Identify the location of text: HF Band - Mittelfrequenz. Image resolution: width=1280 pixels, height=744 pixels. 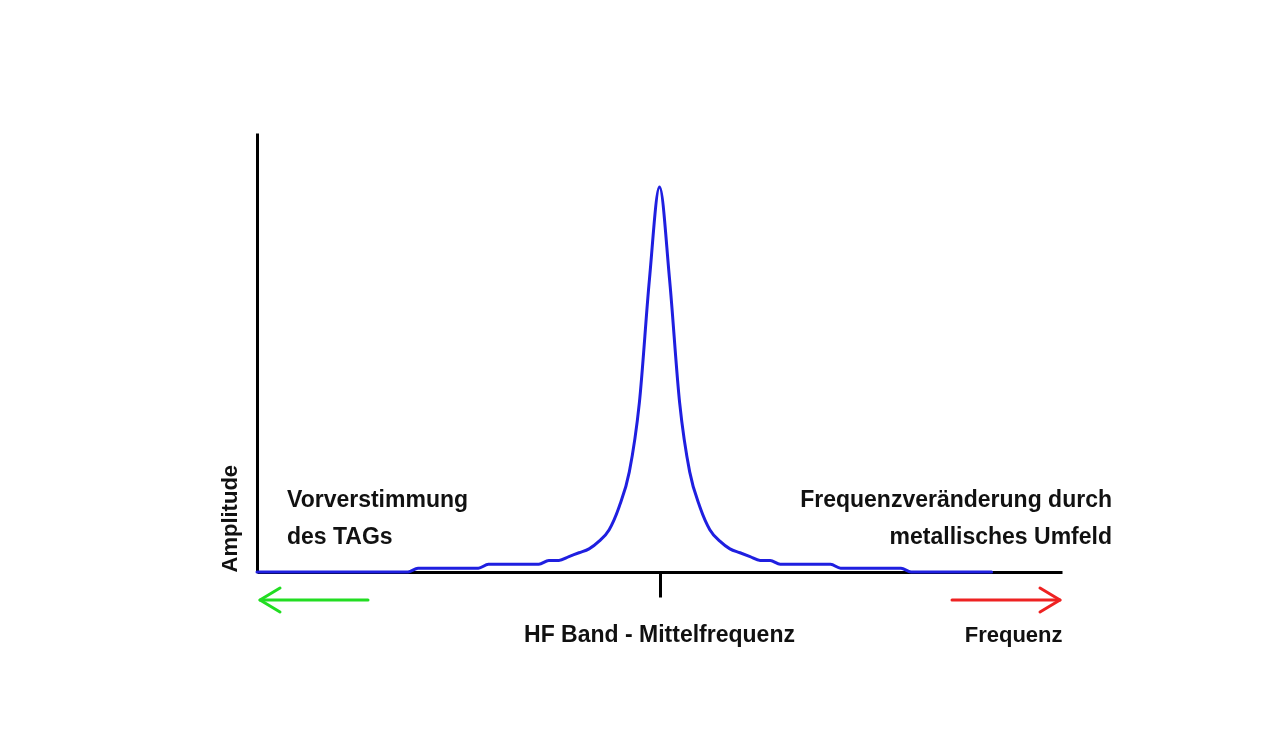
(659, 634).